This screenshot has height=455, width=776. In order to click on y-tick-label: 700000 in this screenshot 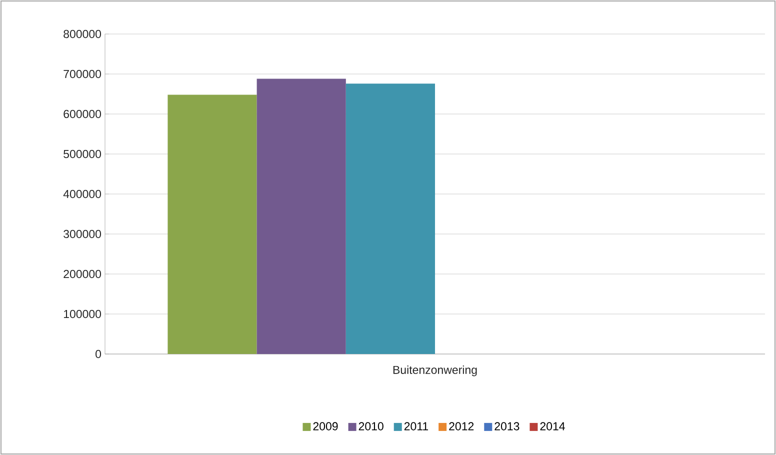, I will do `click(83, 74)`.